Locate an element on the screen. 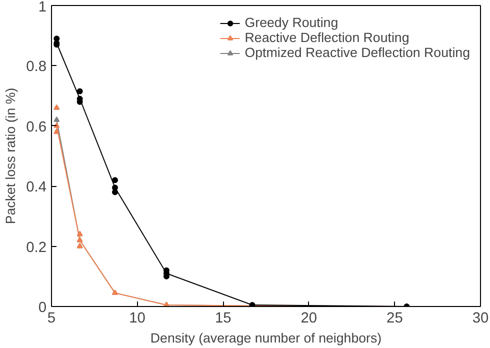 The image size is (490, 348). y-tick-label: 0.6 is located at coordinates (36, 127).